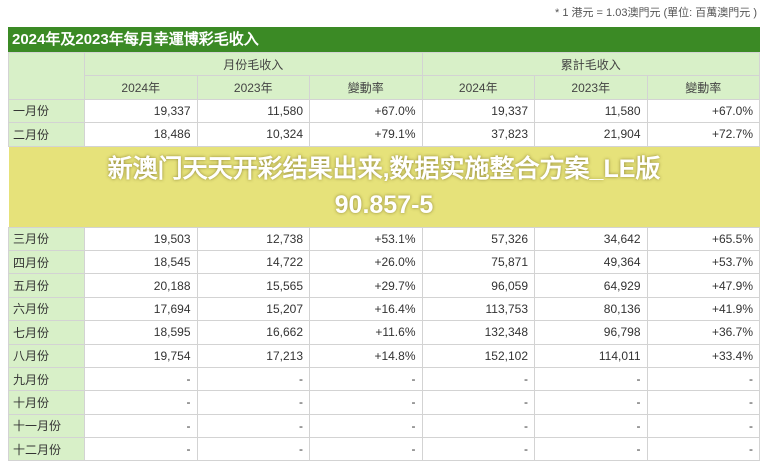 The width and height of the screenshot is (767, 461). Describe the element at coordinates (478, 285) in the screenshot. I see `table-cell: 96,059` at that location.